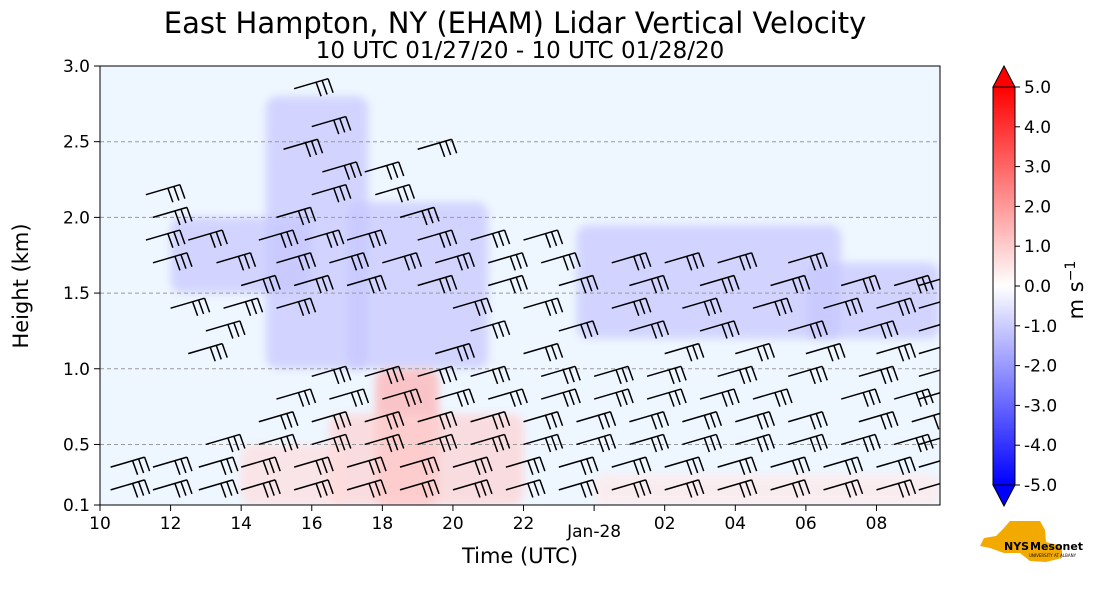  Describe the element at coordinates (1037, 168) in the screenshot. I see `colorbar-tick-label: 3.0` at that location.